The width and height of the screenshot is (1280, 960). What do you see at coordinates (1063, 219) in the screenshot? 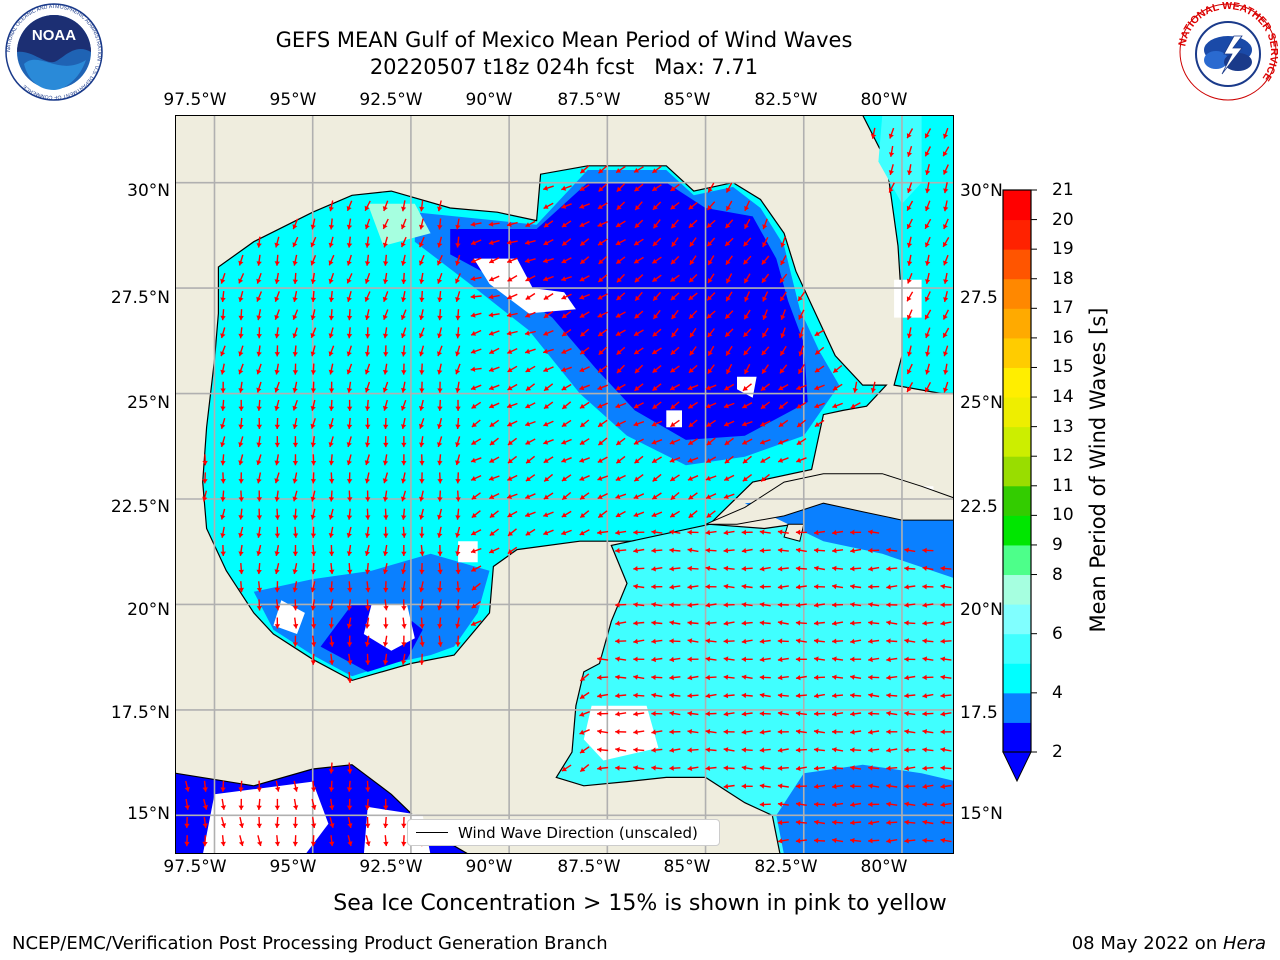
I see `colorbar-tick-label: 20` at bounding box center [1063, 219].